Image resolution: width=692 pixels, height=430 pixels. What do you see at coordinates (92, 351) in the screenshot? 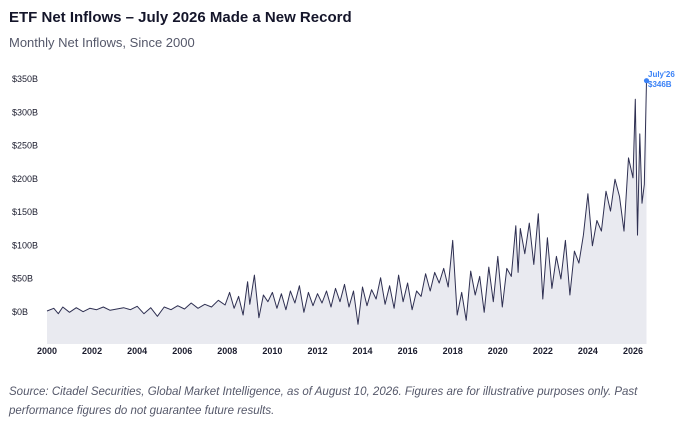
I see `x-tick-label: 2002` at bounding box center [92, 351].